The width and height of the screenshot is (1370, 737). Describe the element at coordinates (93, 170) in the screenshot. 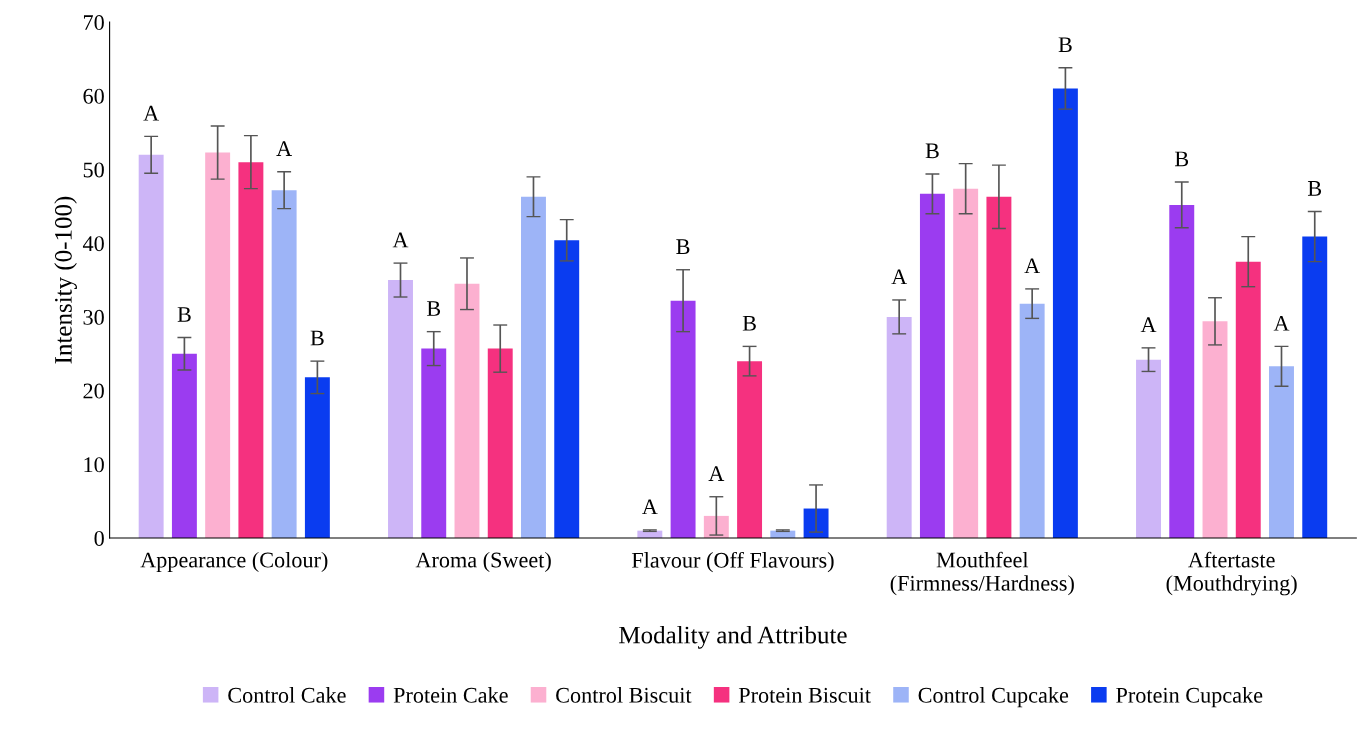

I see `y-tick-label: 50` at that location.